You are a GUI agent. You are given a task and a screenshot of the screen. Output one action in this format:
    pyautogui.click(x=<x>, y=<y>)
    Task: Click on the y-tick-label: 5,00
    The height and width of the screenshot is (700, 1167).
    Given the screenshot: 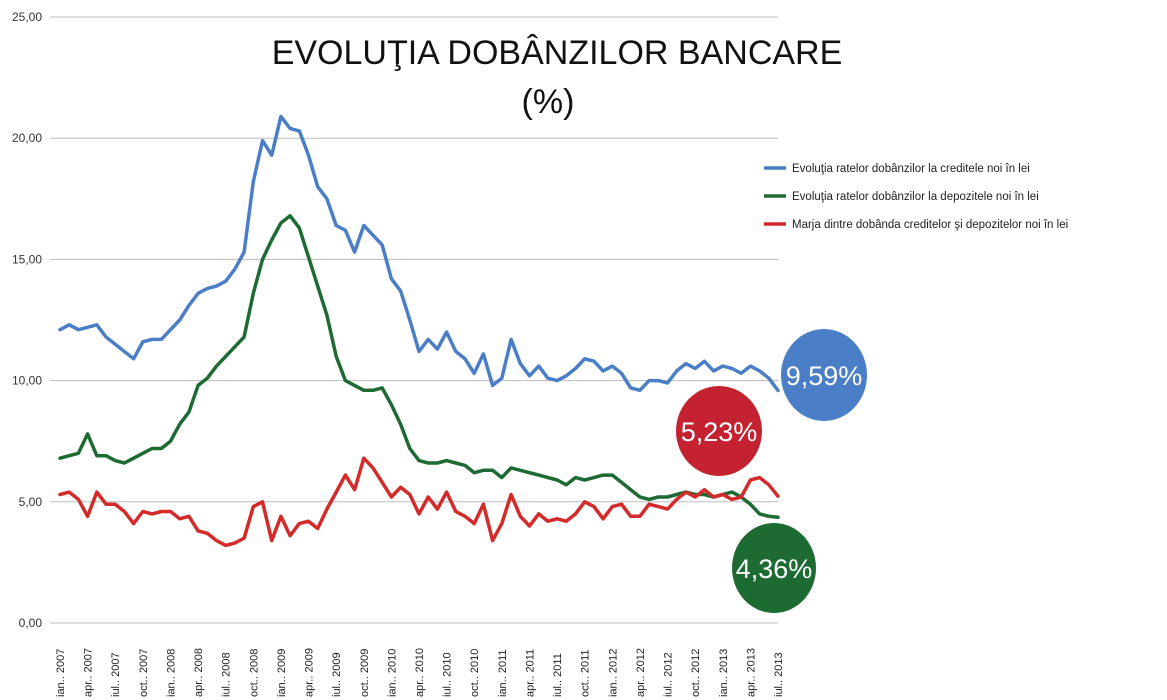 What is the action you would take?
    pyautogui.click(x=31, y=502)
    